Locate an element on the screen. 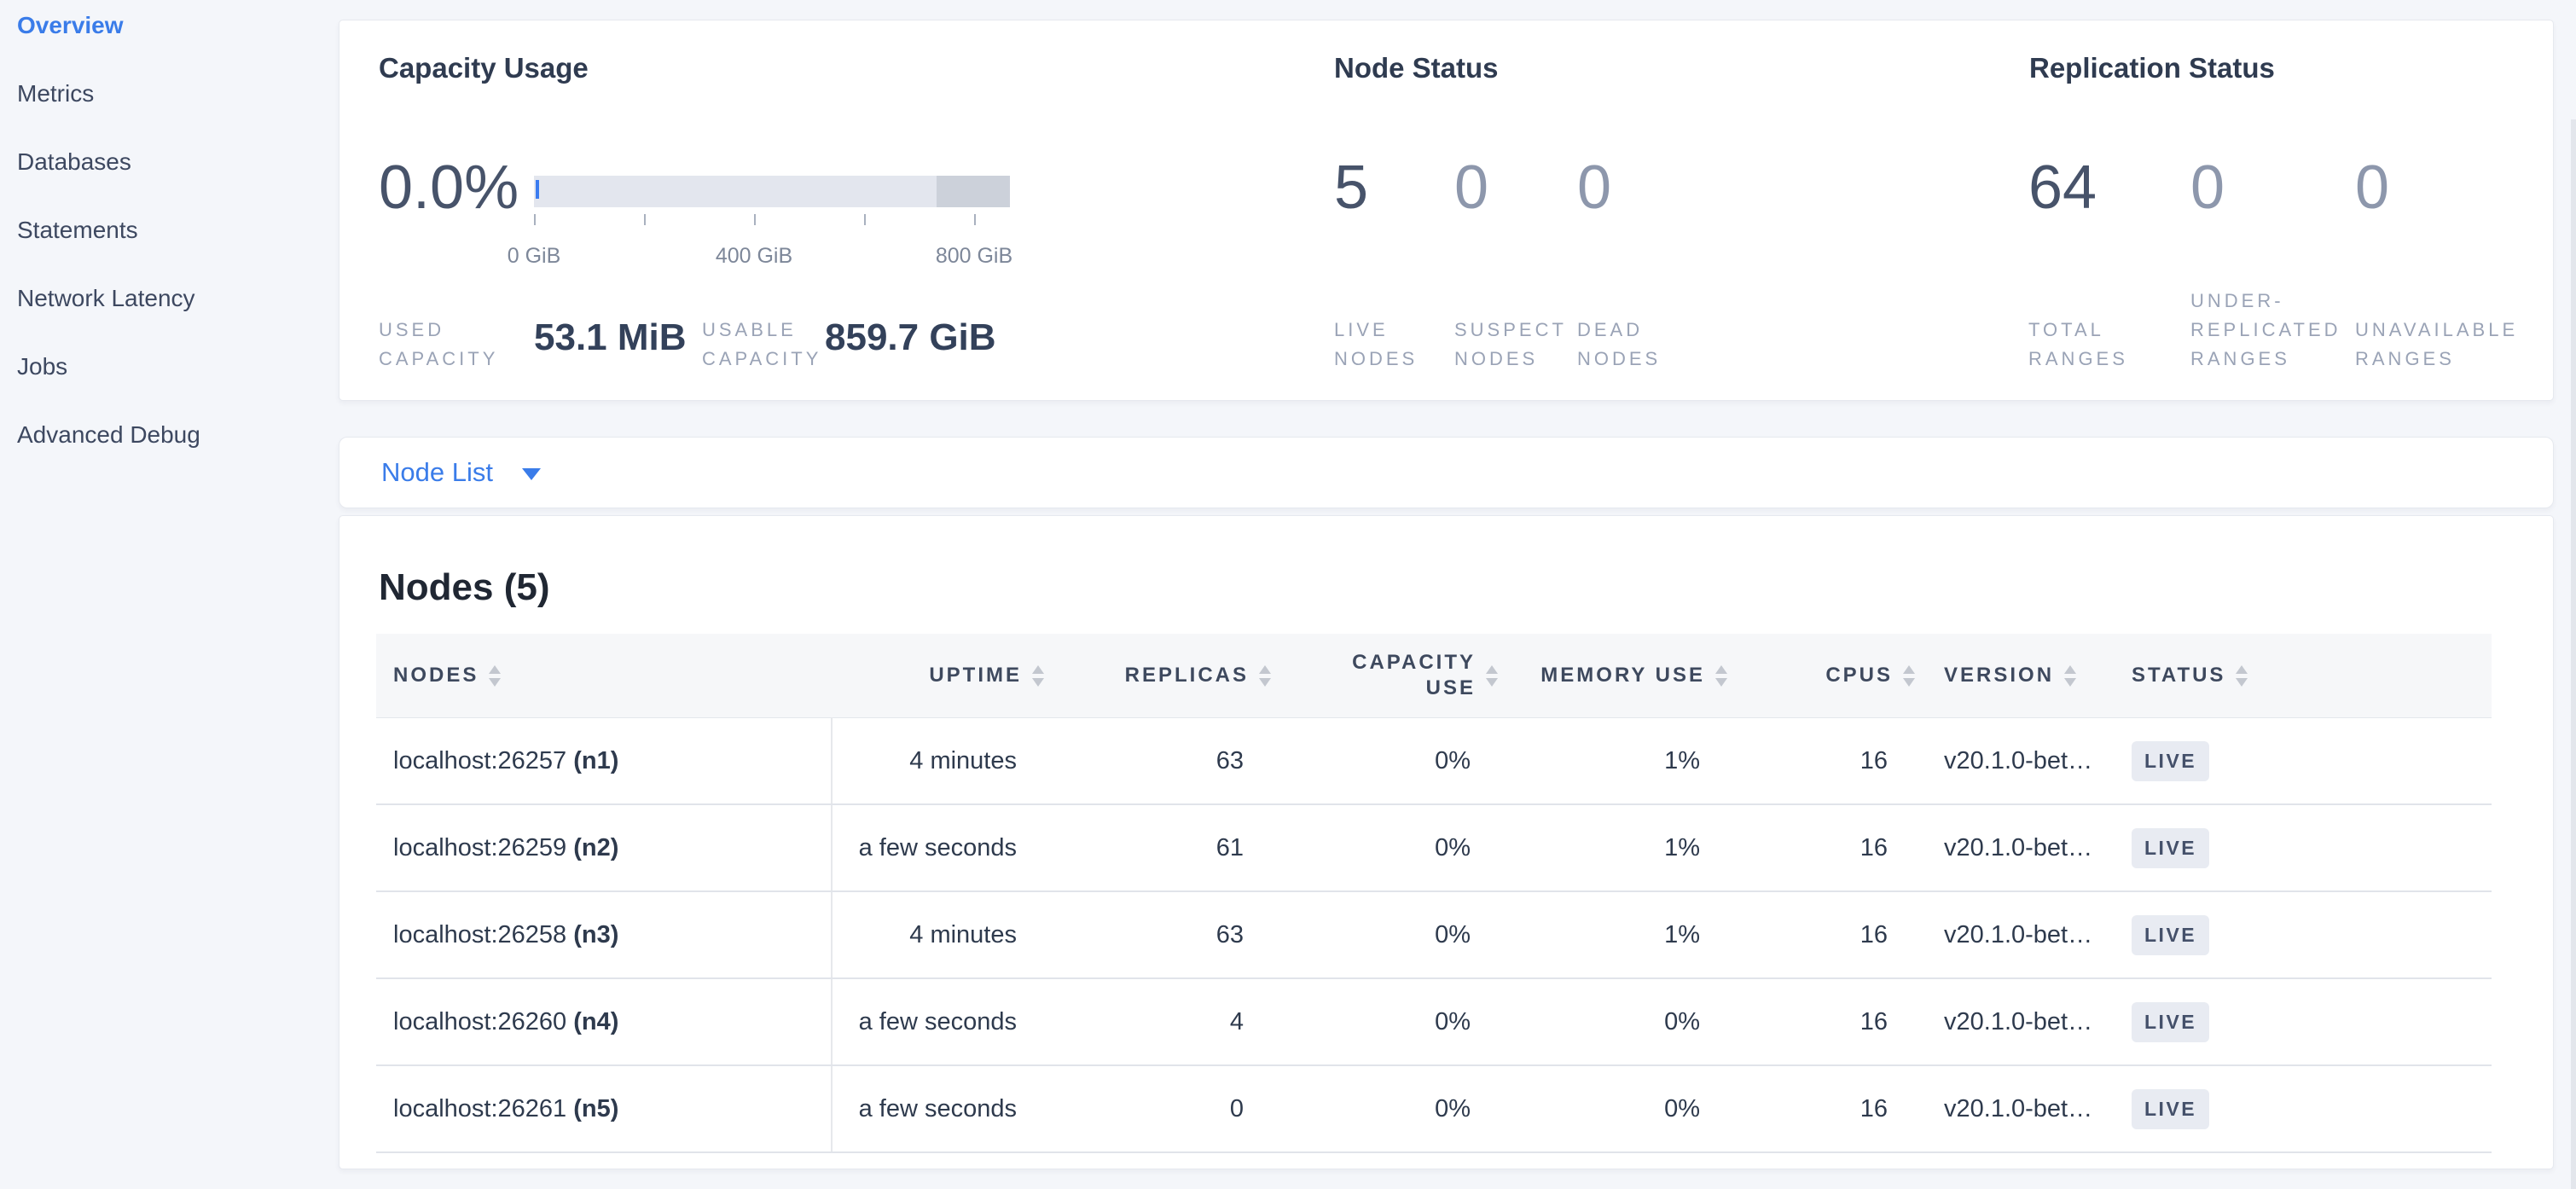  usable-capacity-label-line1: USABLE is located at coordinates (749, 329).